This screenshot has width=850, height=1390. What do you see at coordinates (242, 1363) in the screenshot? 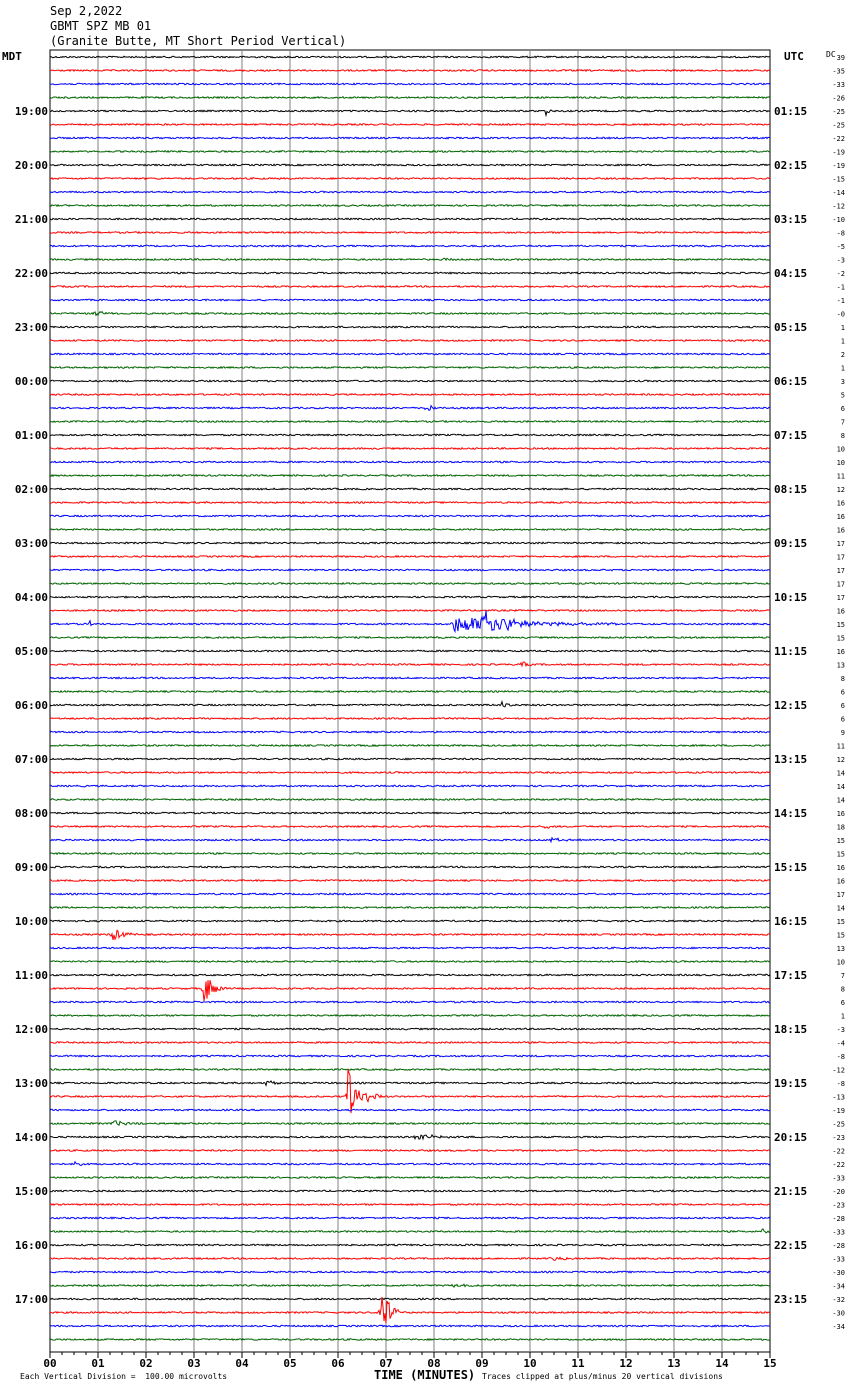
I see `x-tick-label: 04` at bounding box center [242, 1363].